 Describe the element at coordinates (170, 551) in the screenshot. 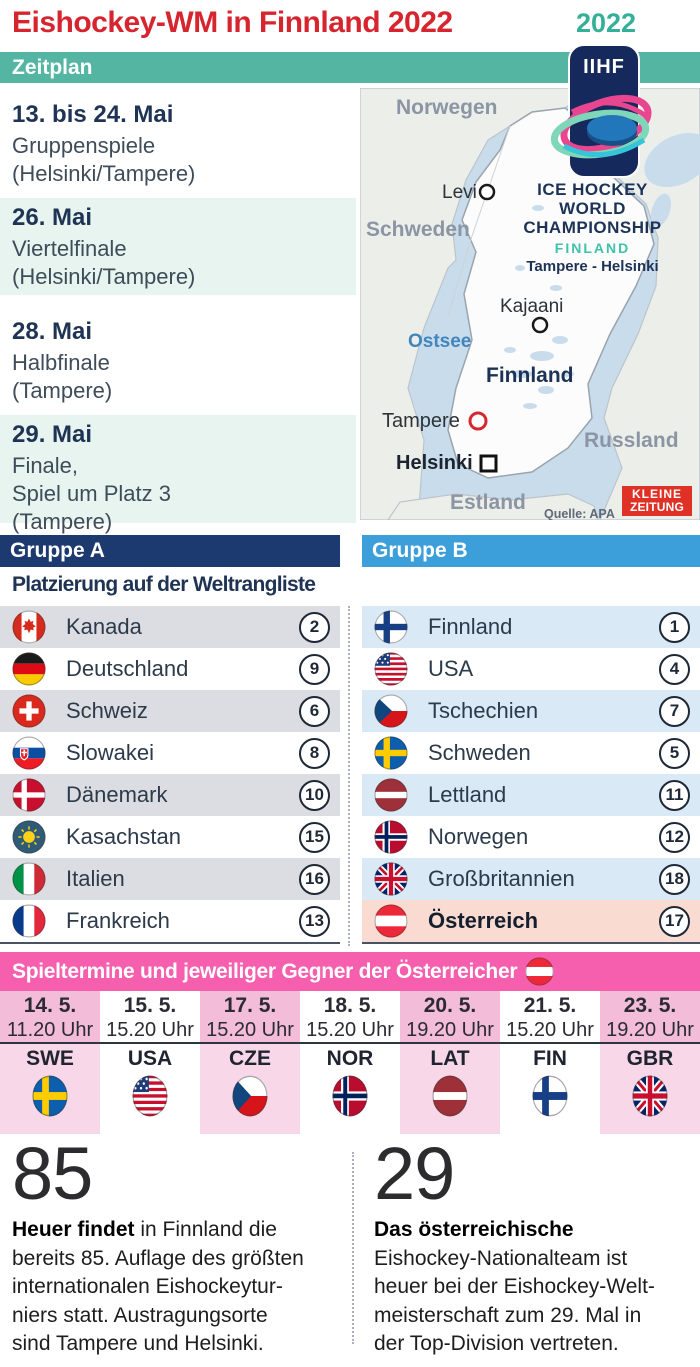

I see `group-a-header: Gruppe A` at that location.